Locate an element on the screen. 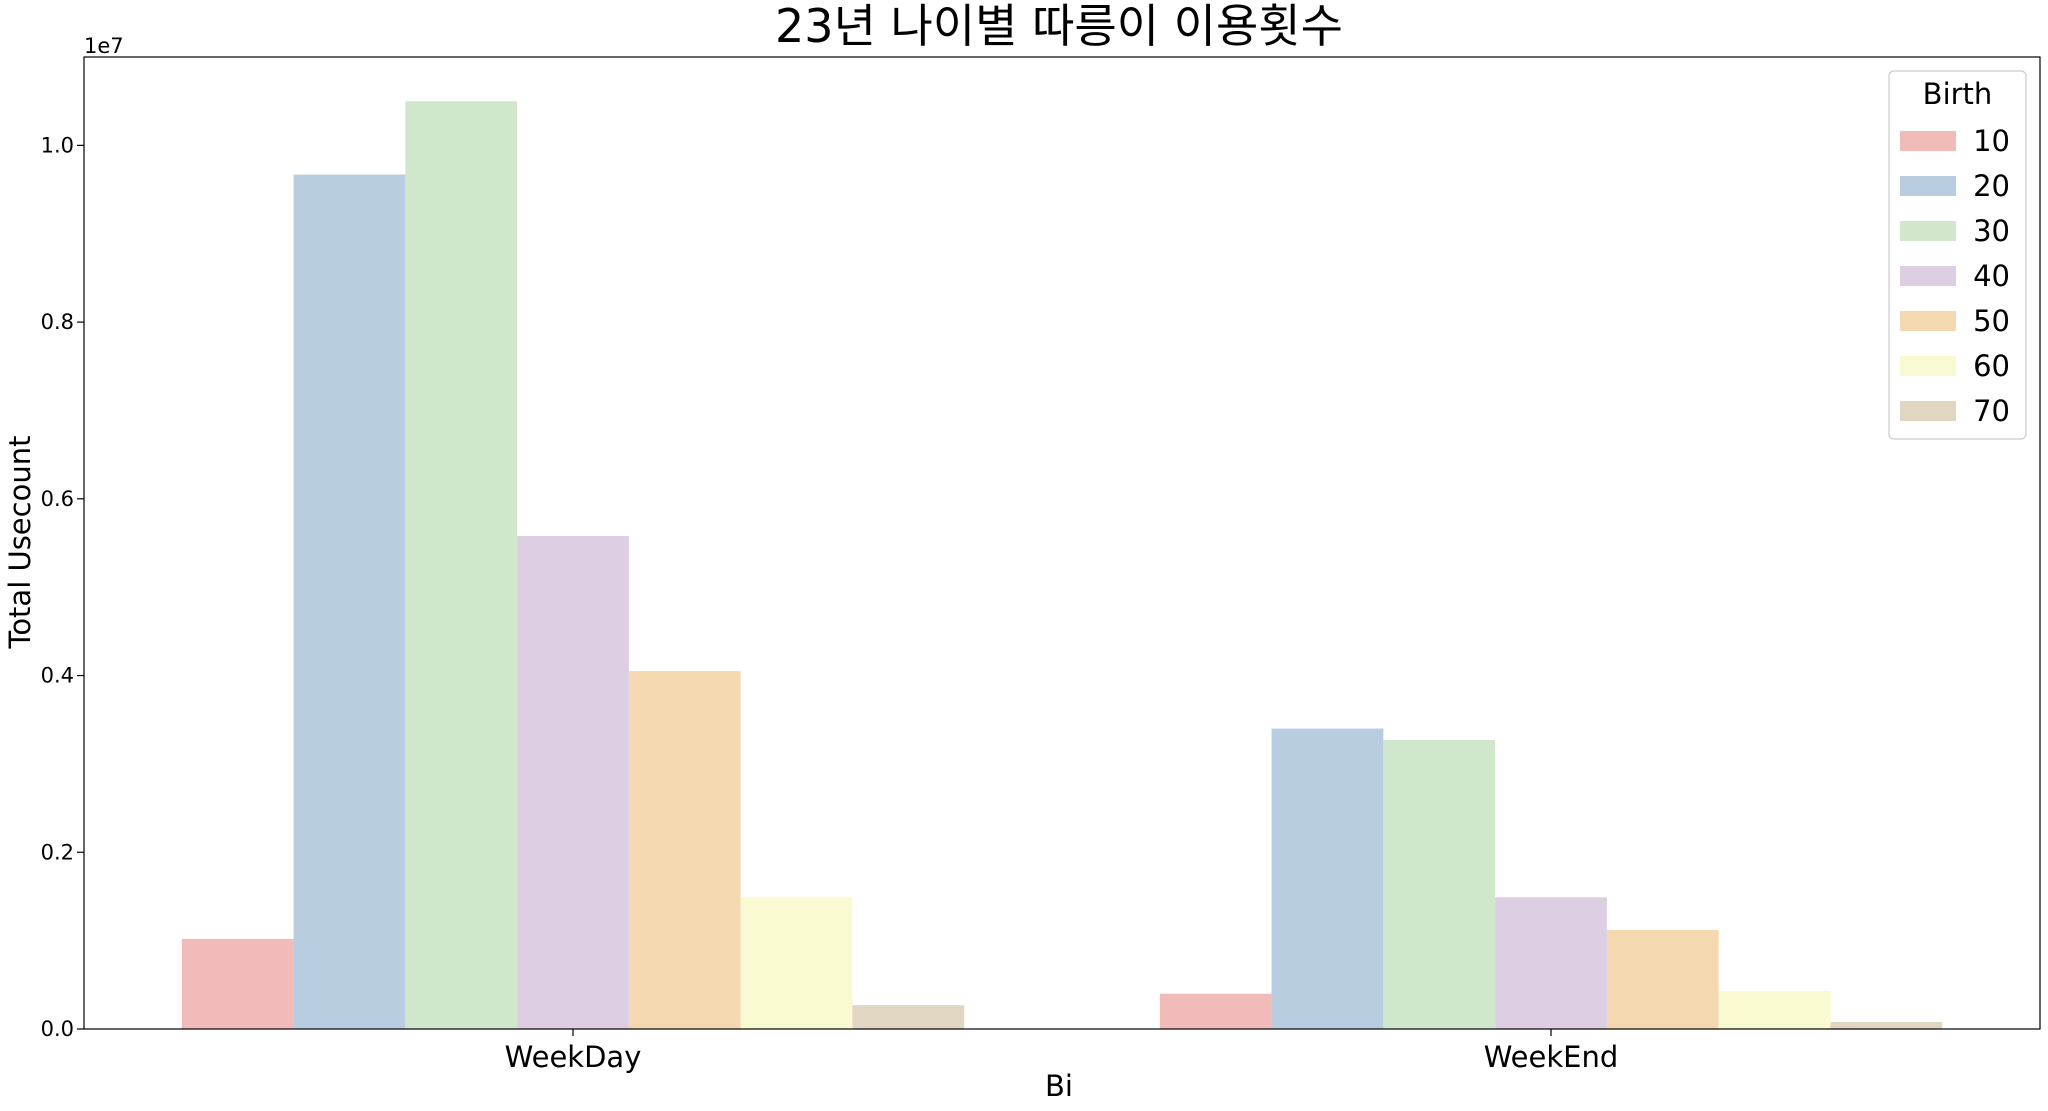 This screenshot has width=2048, height=1111. legend-label-20: 20 is located at coordinates (1991, 186).